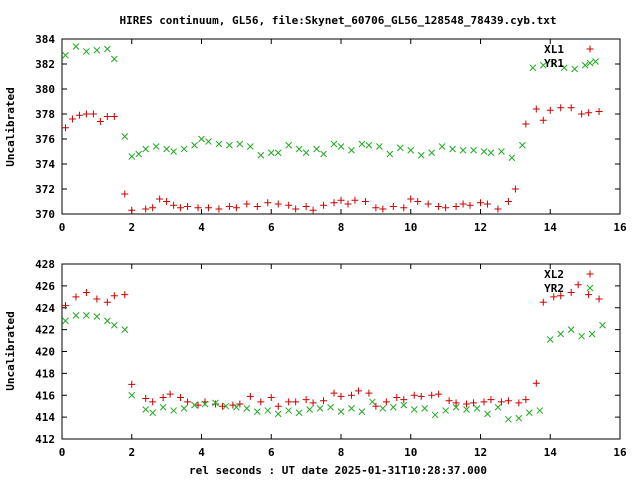  I want to click on bottom-y-axis-label: Uncalibrated, so click(10, 350).